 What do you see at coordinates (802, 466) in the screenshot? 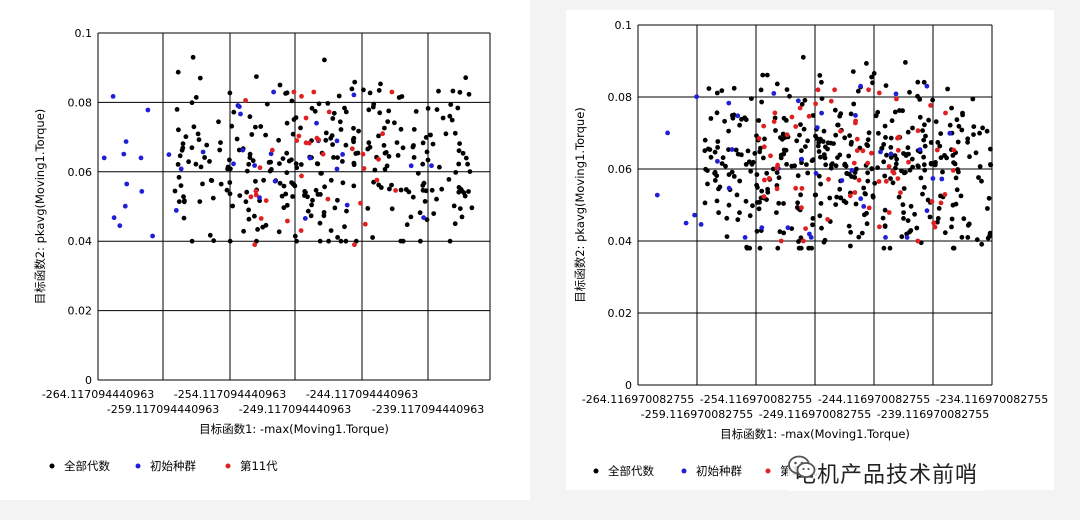
I see `wechat-icon` at bounding box center [802, 466].